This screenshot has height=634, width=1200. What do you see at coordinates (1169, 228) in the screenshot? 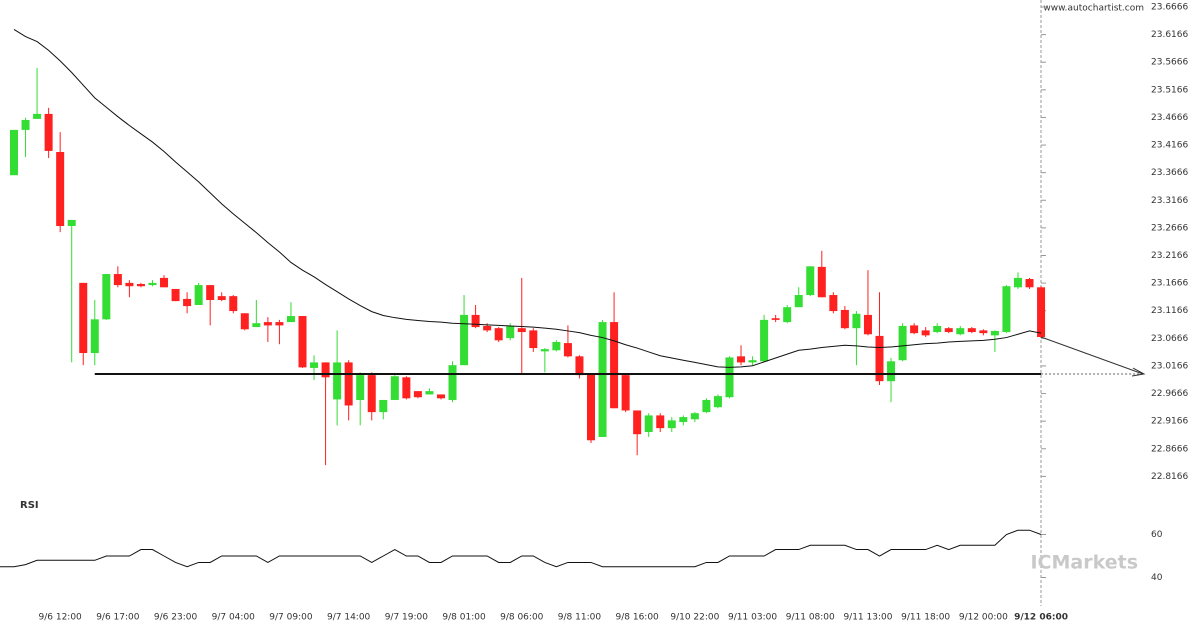
I see `y-tick-label: 23.2666` at bounding box center [1169, 228].